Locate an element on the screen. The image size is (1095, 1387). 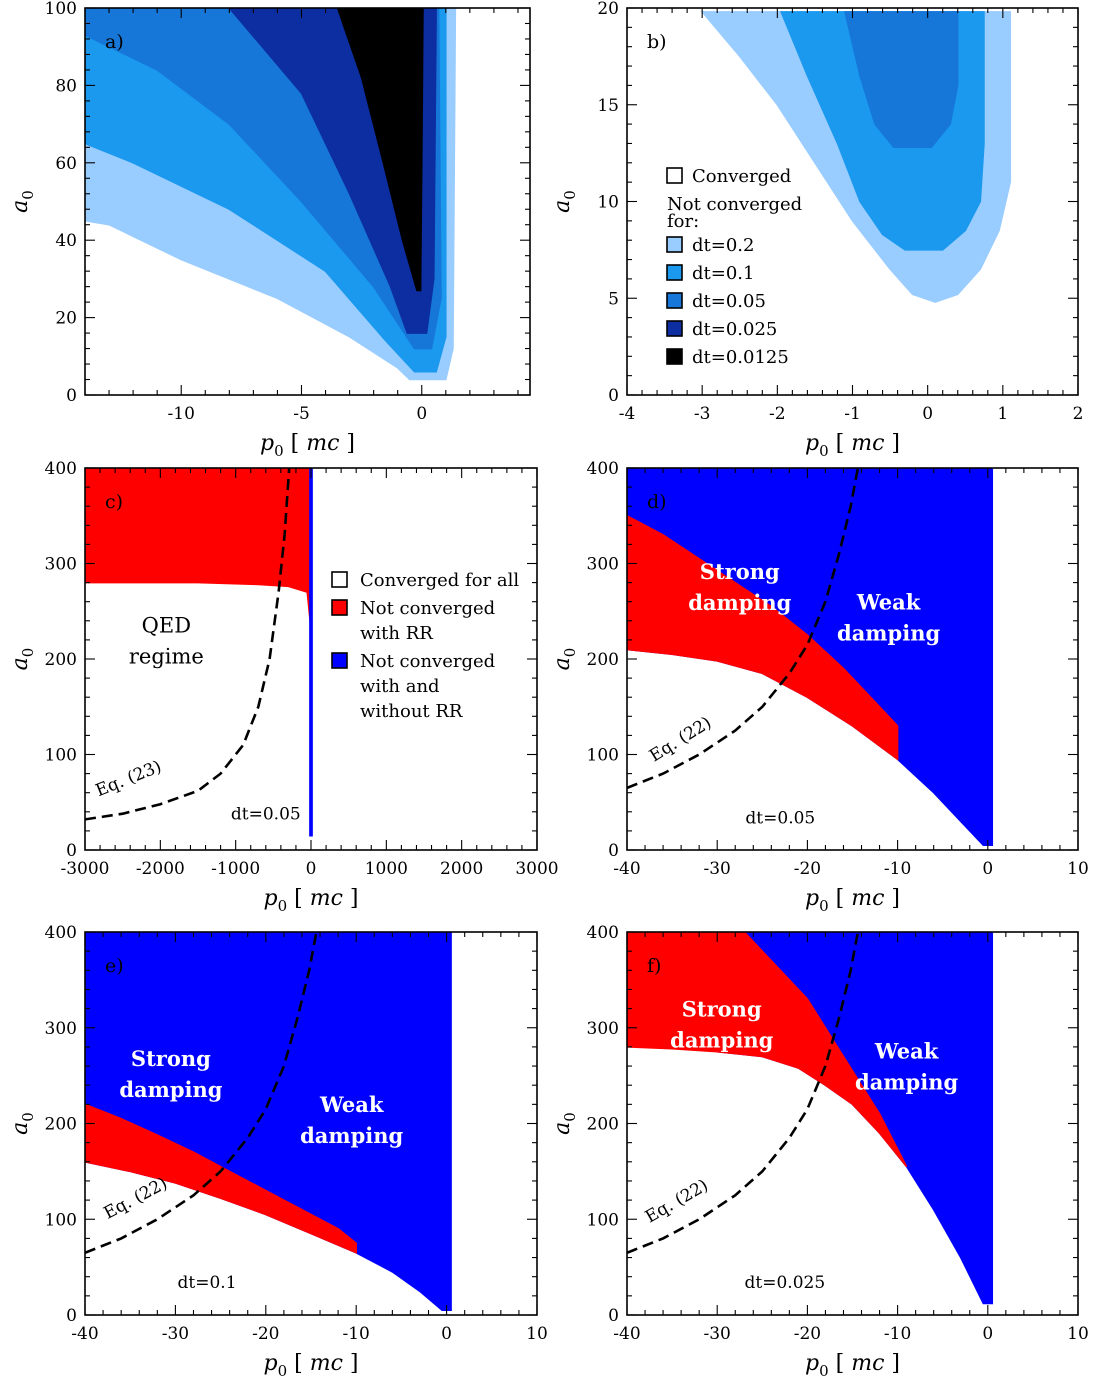
legend-label: dt=0.05 is located at coordinates (729, 301).